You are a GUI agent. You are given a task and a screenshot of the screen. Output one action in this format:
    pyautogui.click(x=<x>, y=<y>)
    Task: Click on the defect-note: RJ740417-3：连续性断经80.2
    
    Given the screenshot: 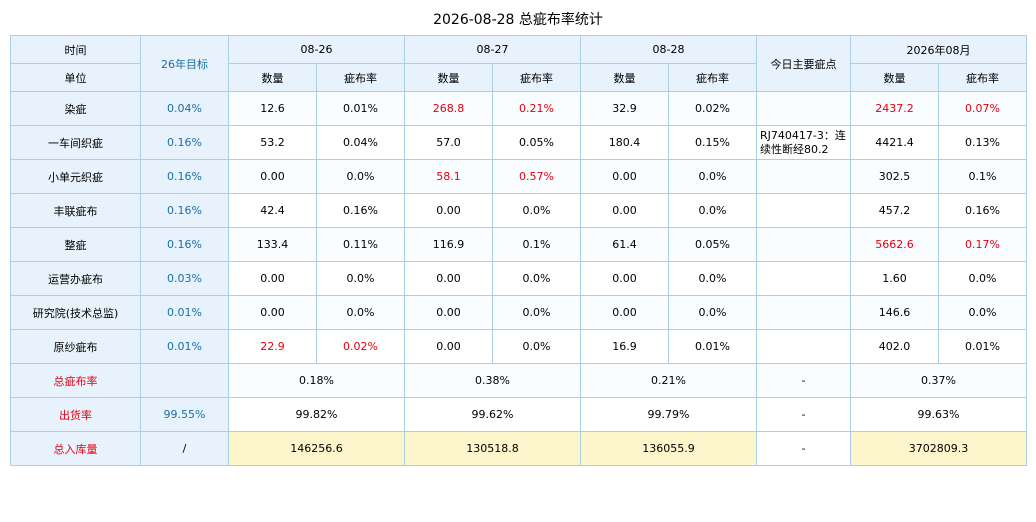 What is the action you would take?
    pyautogui.click(x=803, y=142)
    